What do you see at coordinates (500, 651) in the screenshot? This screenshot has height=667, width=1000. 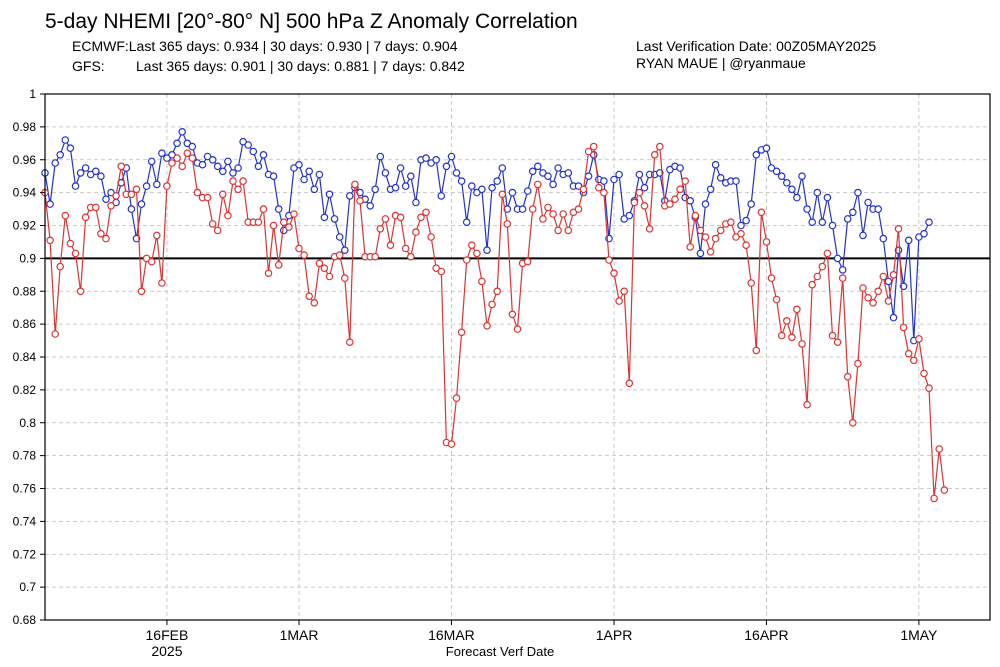 I see `x-axis-label: Forecast Verf Date` at bounding box center [500, 651].